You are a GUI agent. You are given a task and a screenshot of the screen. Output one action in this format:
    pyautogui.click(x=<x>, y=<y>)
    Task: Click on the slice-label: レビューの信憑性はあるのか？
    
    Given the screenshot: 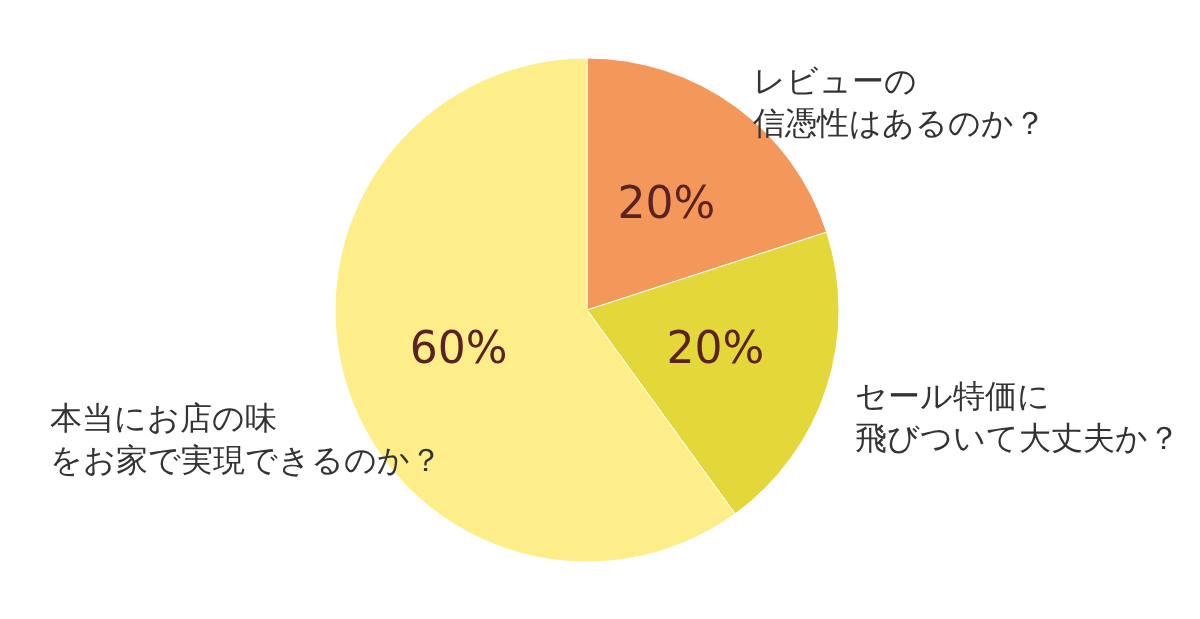 What is the action you would take?
    pyautogui.click(x=899, y=101)
    